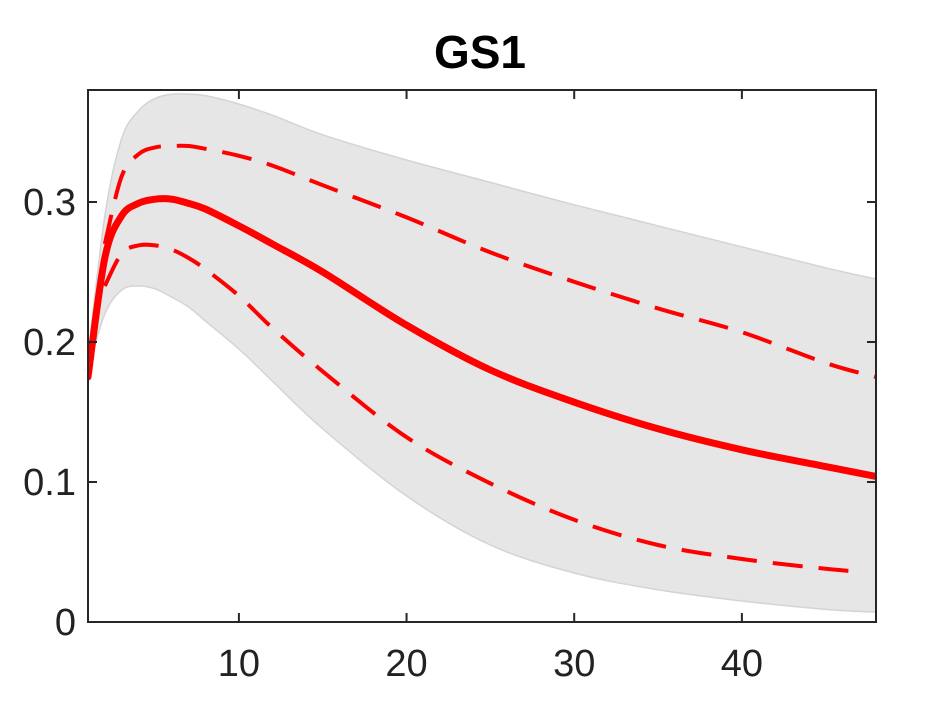  What do you see at coordinates (742, 664) in the screenshot?
I see `x-tick-label: 40` at bounding box center [742, 664].